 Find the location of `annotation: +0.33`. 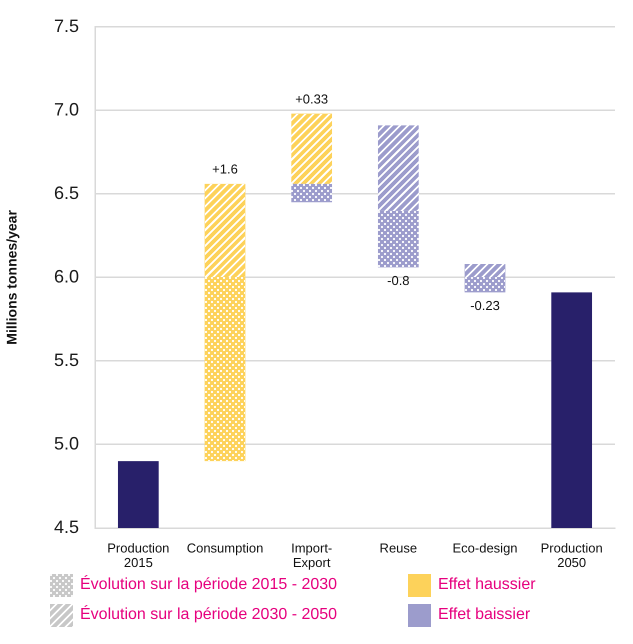

annotation: +0.33 is located at coordinates (311, 98).